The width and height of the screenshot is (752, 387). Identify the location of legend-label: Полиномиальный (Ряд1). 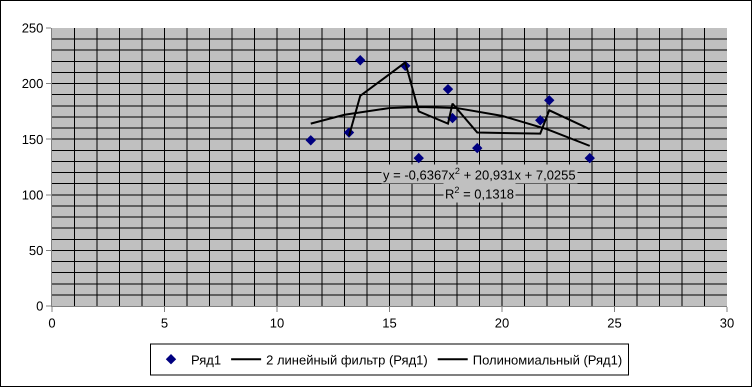
(547, 360).